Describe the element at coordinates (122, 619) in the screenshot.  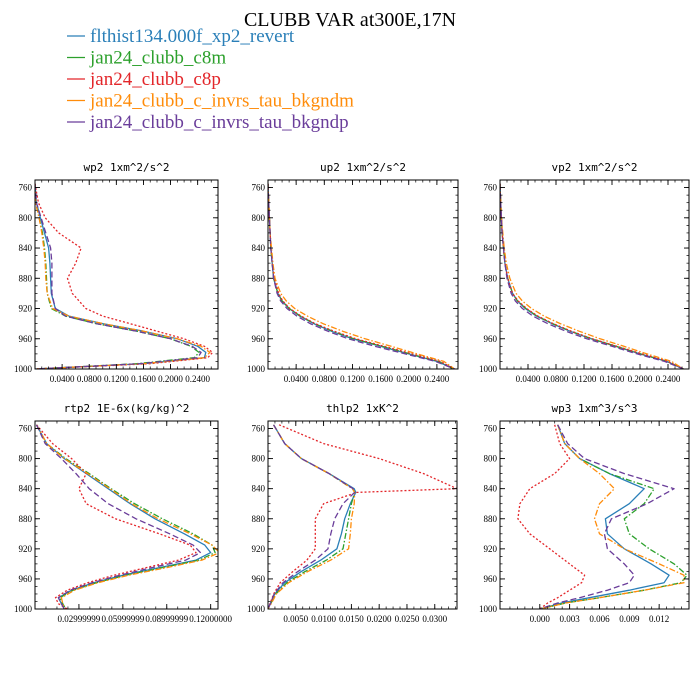
I see `x-tick-label: 0.05999999` at that location.